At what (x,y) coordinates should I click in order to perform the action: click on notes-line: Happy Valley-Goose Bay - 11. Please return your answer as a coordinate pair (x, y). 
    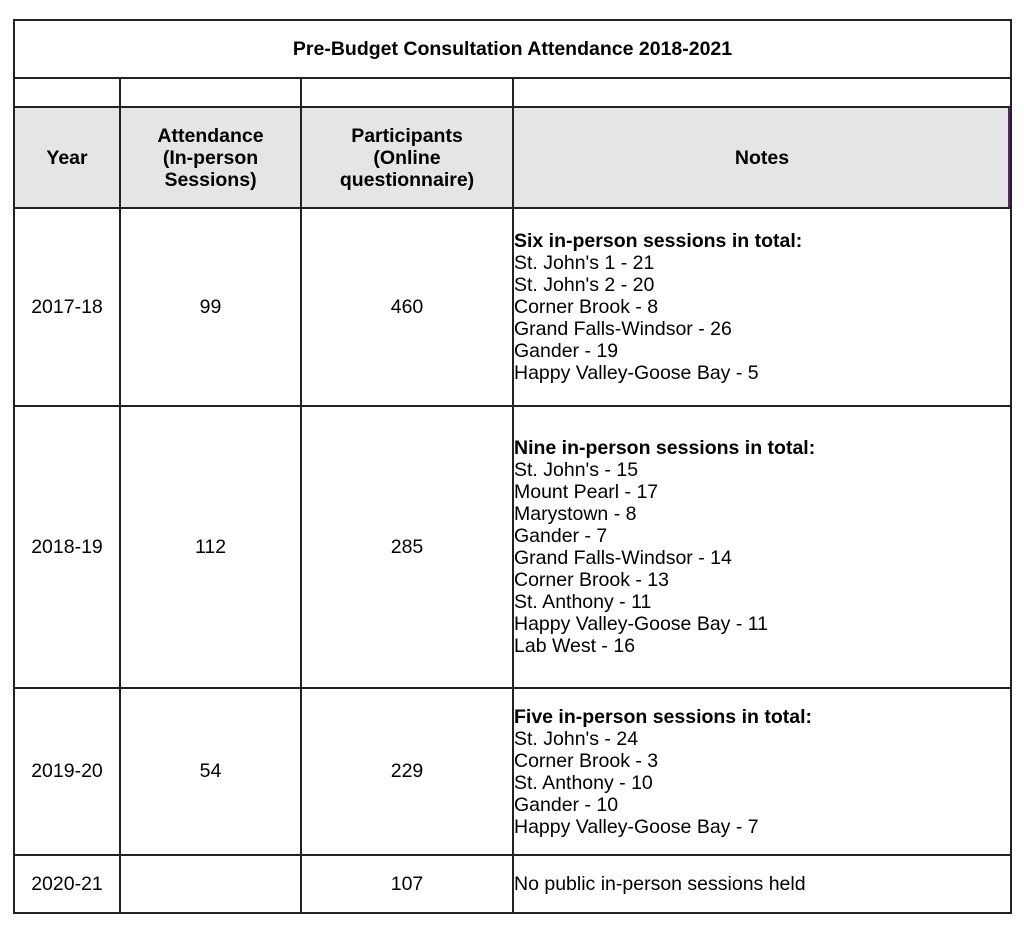
    Looking at the image, I should click on (641, 624).